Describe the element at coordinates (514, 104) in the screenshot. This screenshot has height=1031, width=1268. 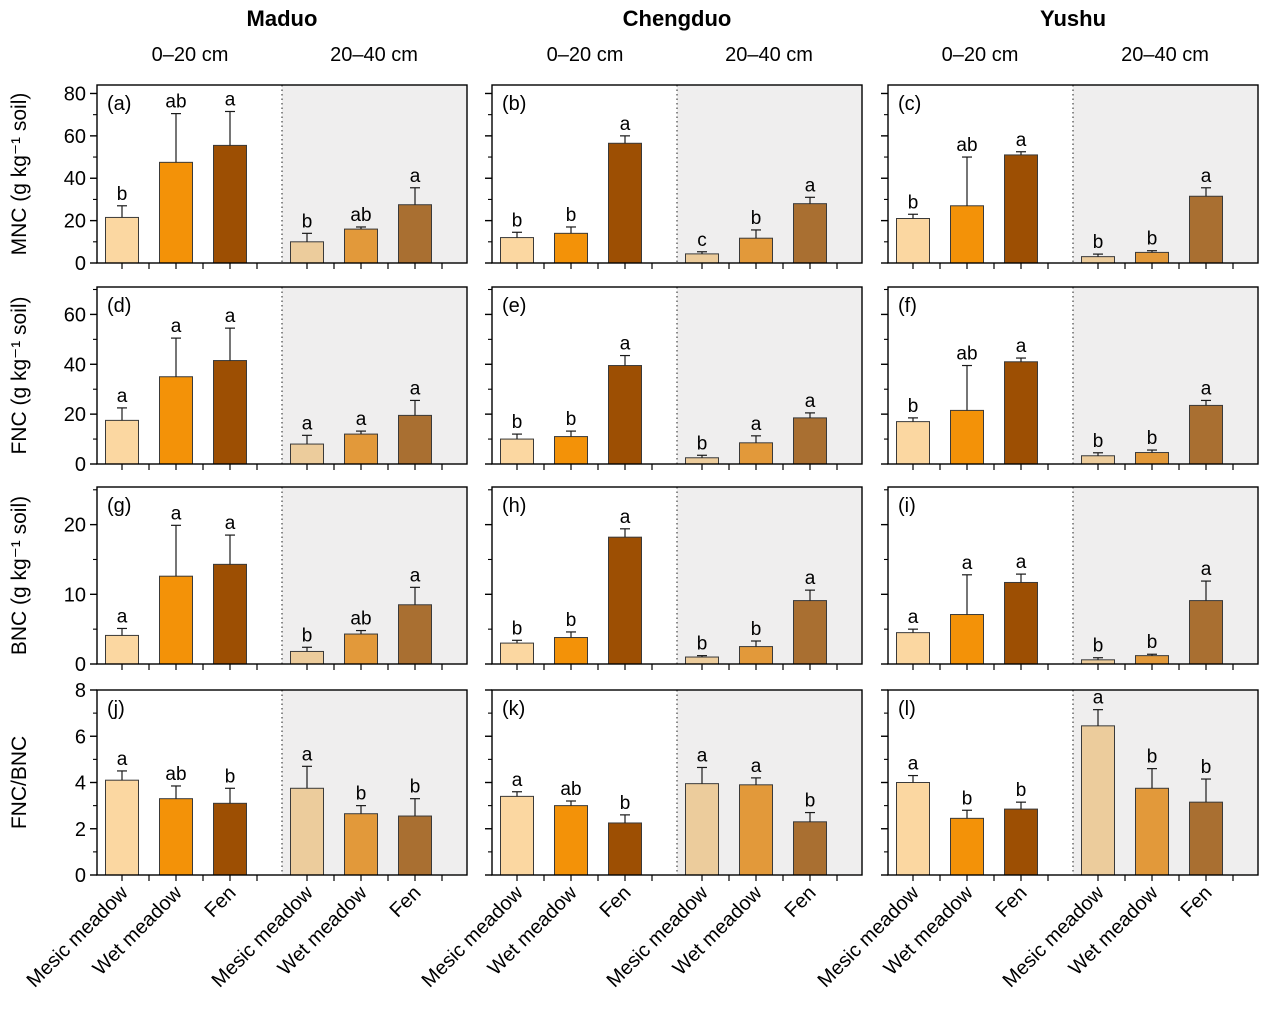
I see `panel-letter: (b)` at that location.